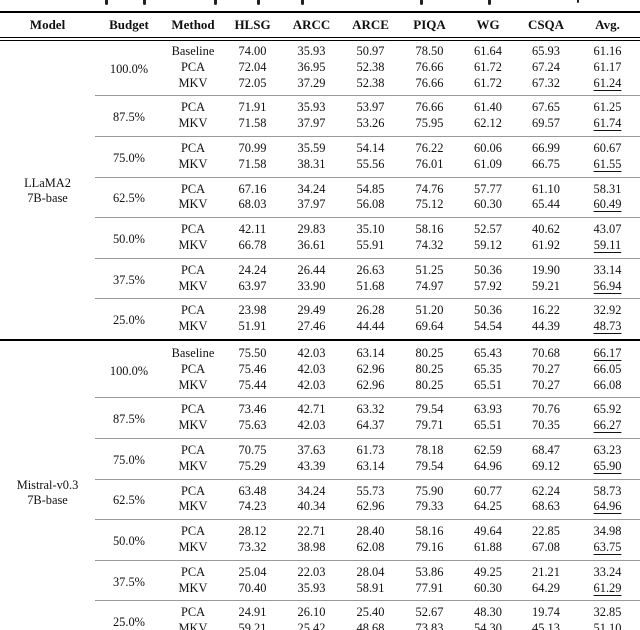 The width and height of the screenshot is (640, 630). I want to click on score-hlsg: 59.21, so click(252, 625).